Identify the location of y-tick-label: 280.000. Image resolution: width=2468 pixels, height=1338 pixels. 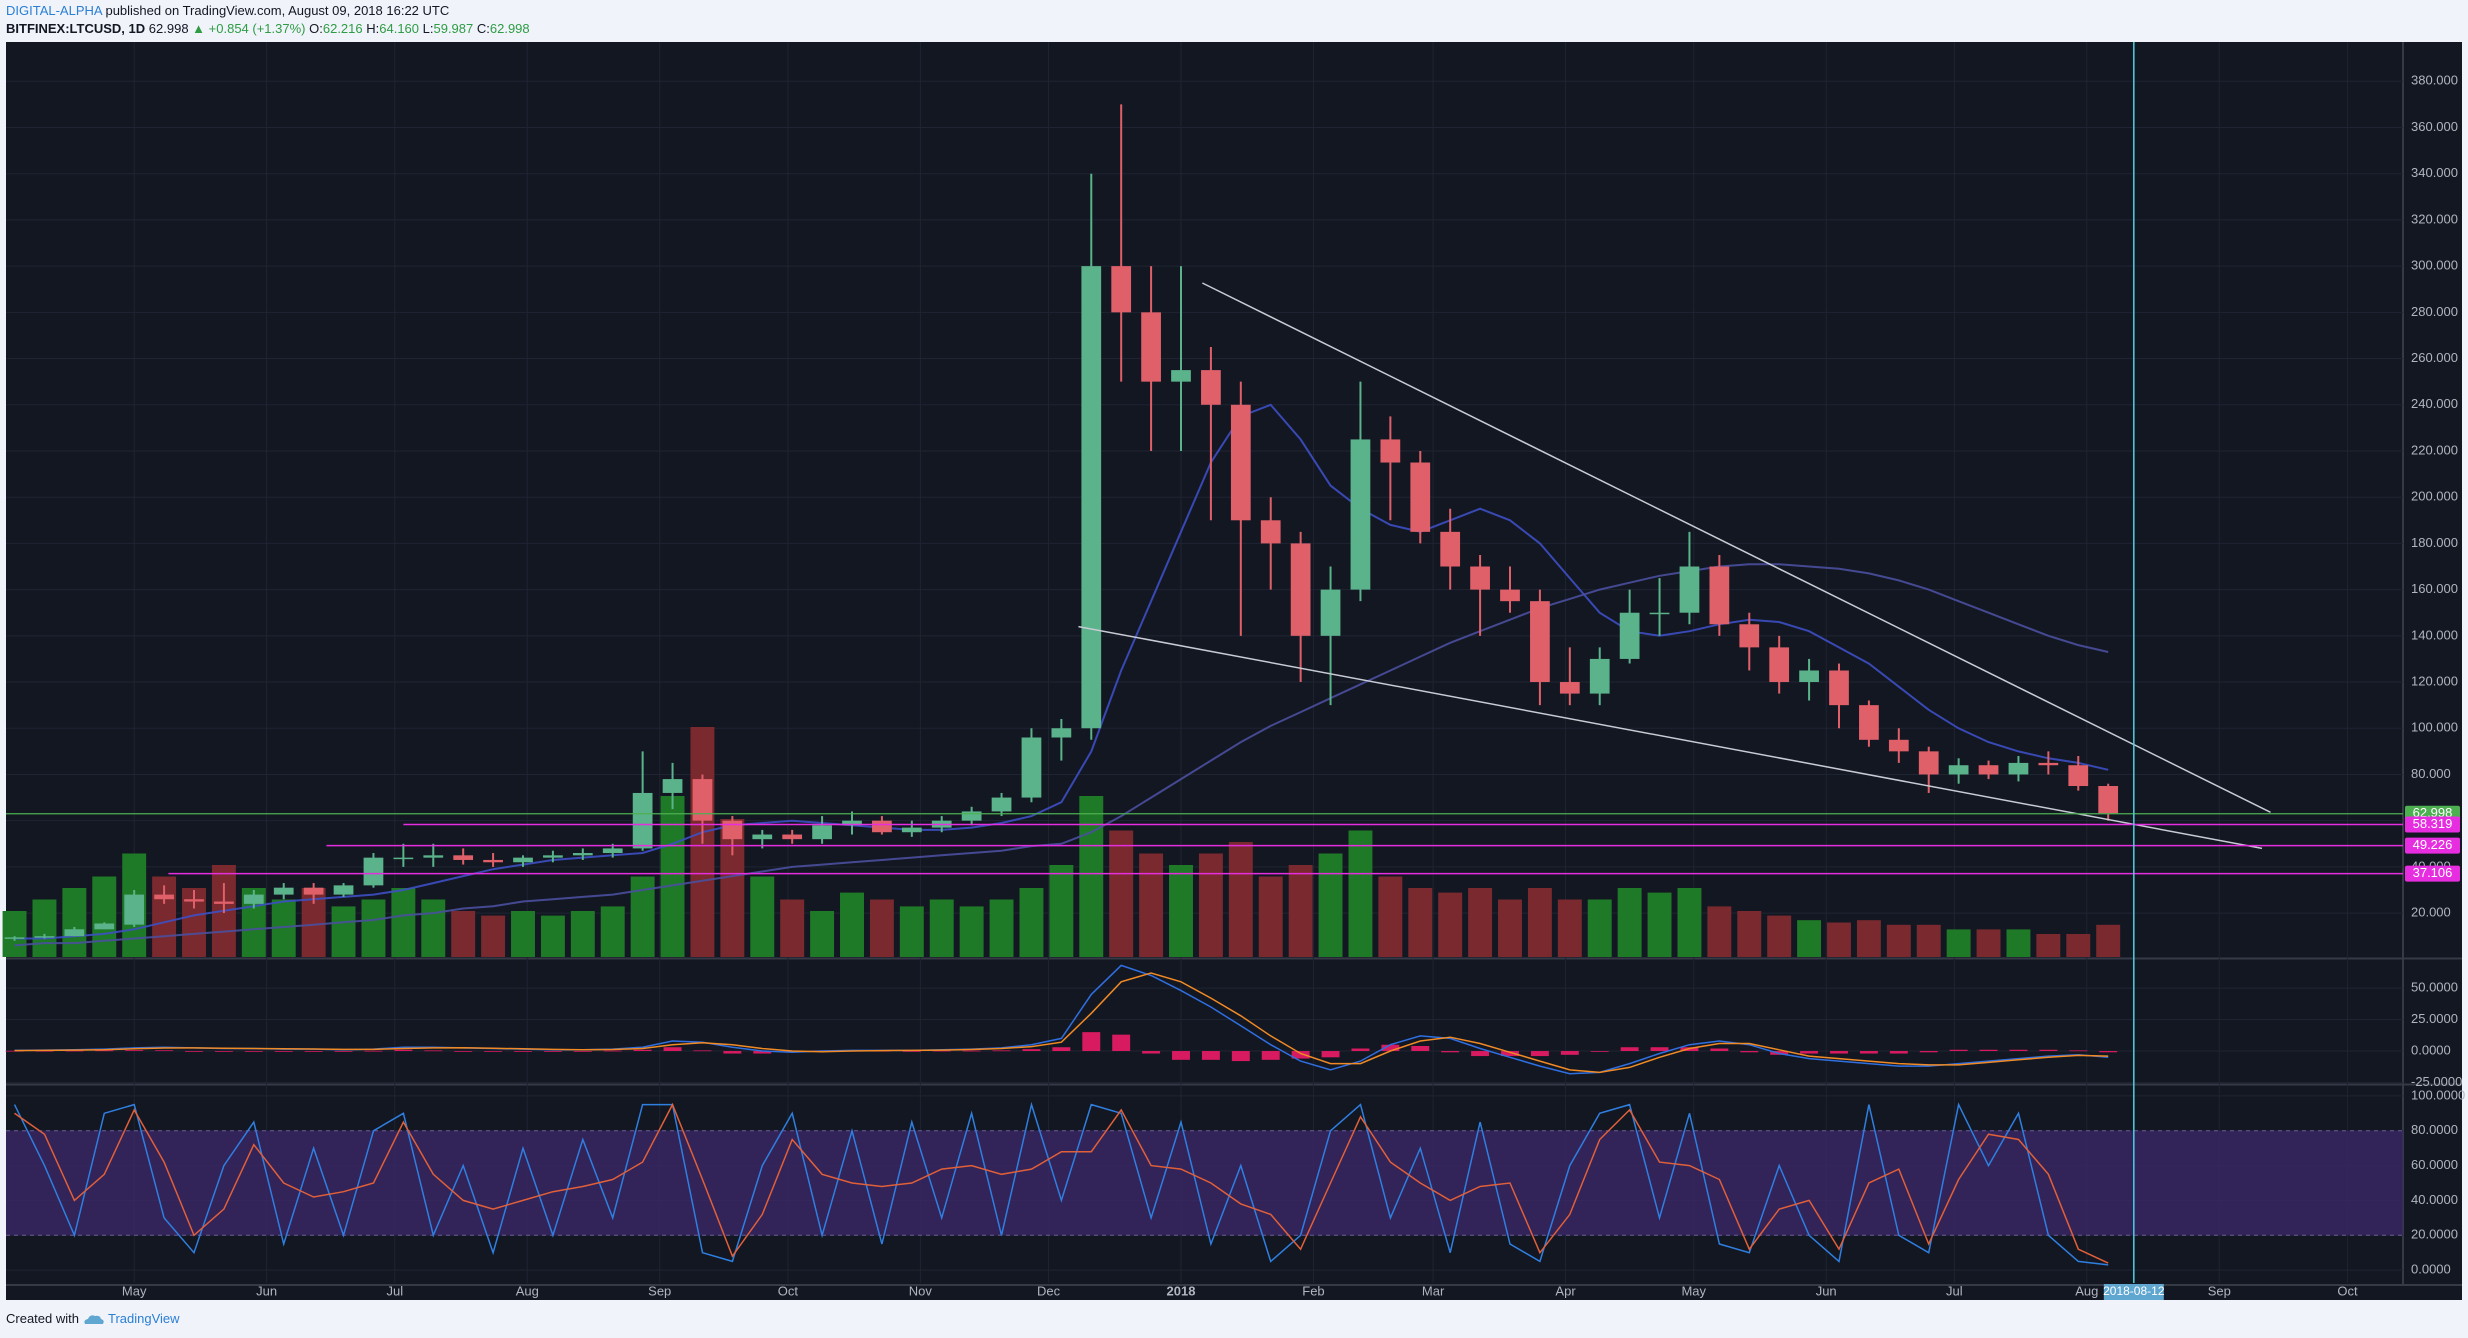
(2434, 311).